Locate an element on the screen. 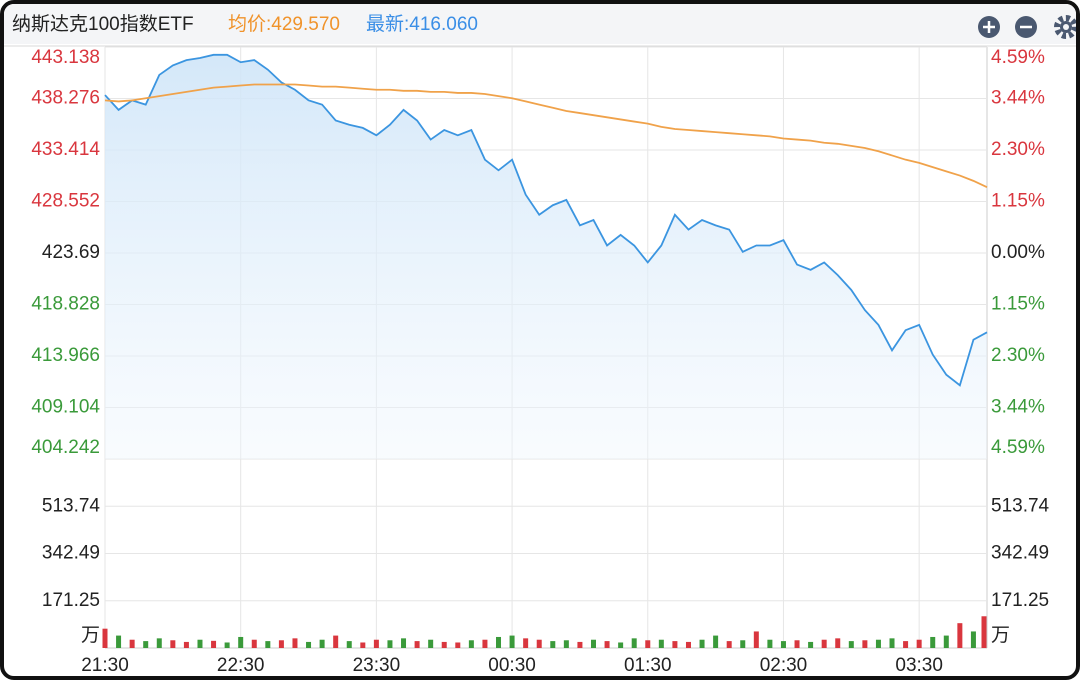 The image size is (1080, 680). x-tick-label: 00:30 is located at coordinates (512, 665).